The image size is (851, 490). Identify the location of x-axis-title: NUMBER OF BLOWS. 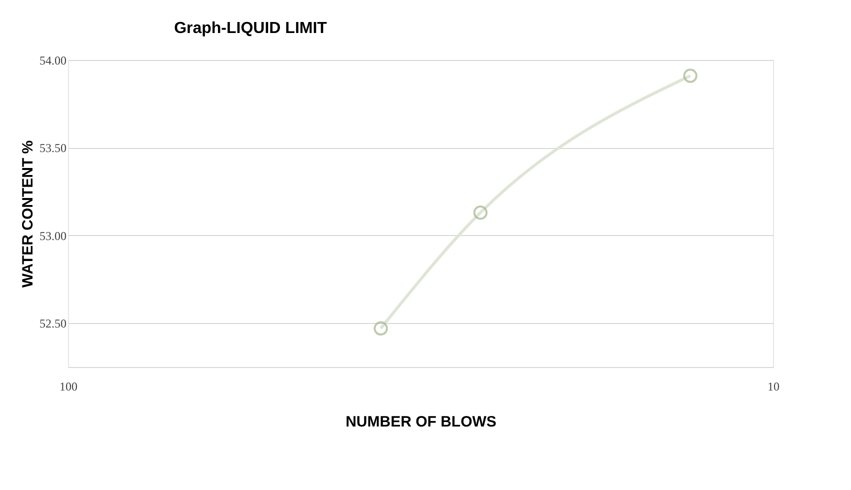
(421, 422).